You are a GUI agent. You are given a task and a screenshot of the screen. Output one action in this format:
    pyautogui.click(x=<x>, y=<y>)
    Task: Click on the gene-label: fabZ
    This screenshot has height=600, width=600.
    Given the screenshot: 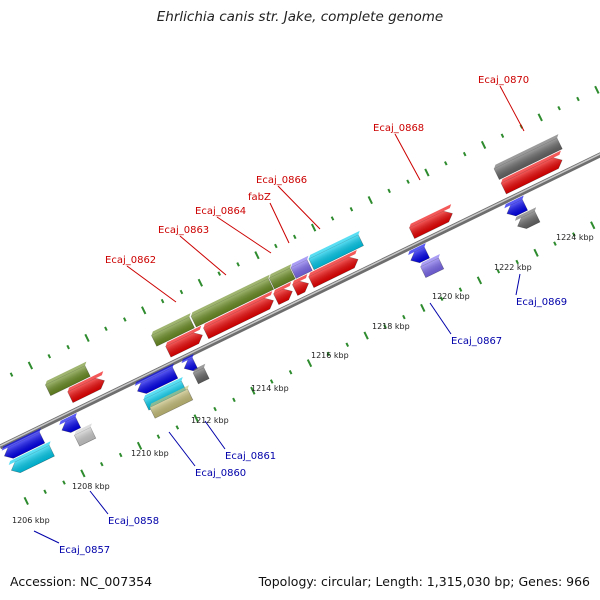 What is the action you would take?
    pyautogui.click(x=259, y=197)
    